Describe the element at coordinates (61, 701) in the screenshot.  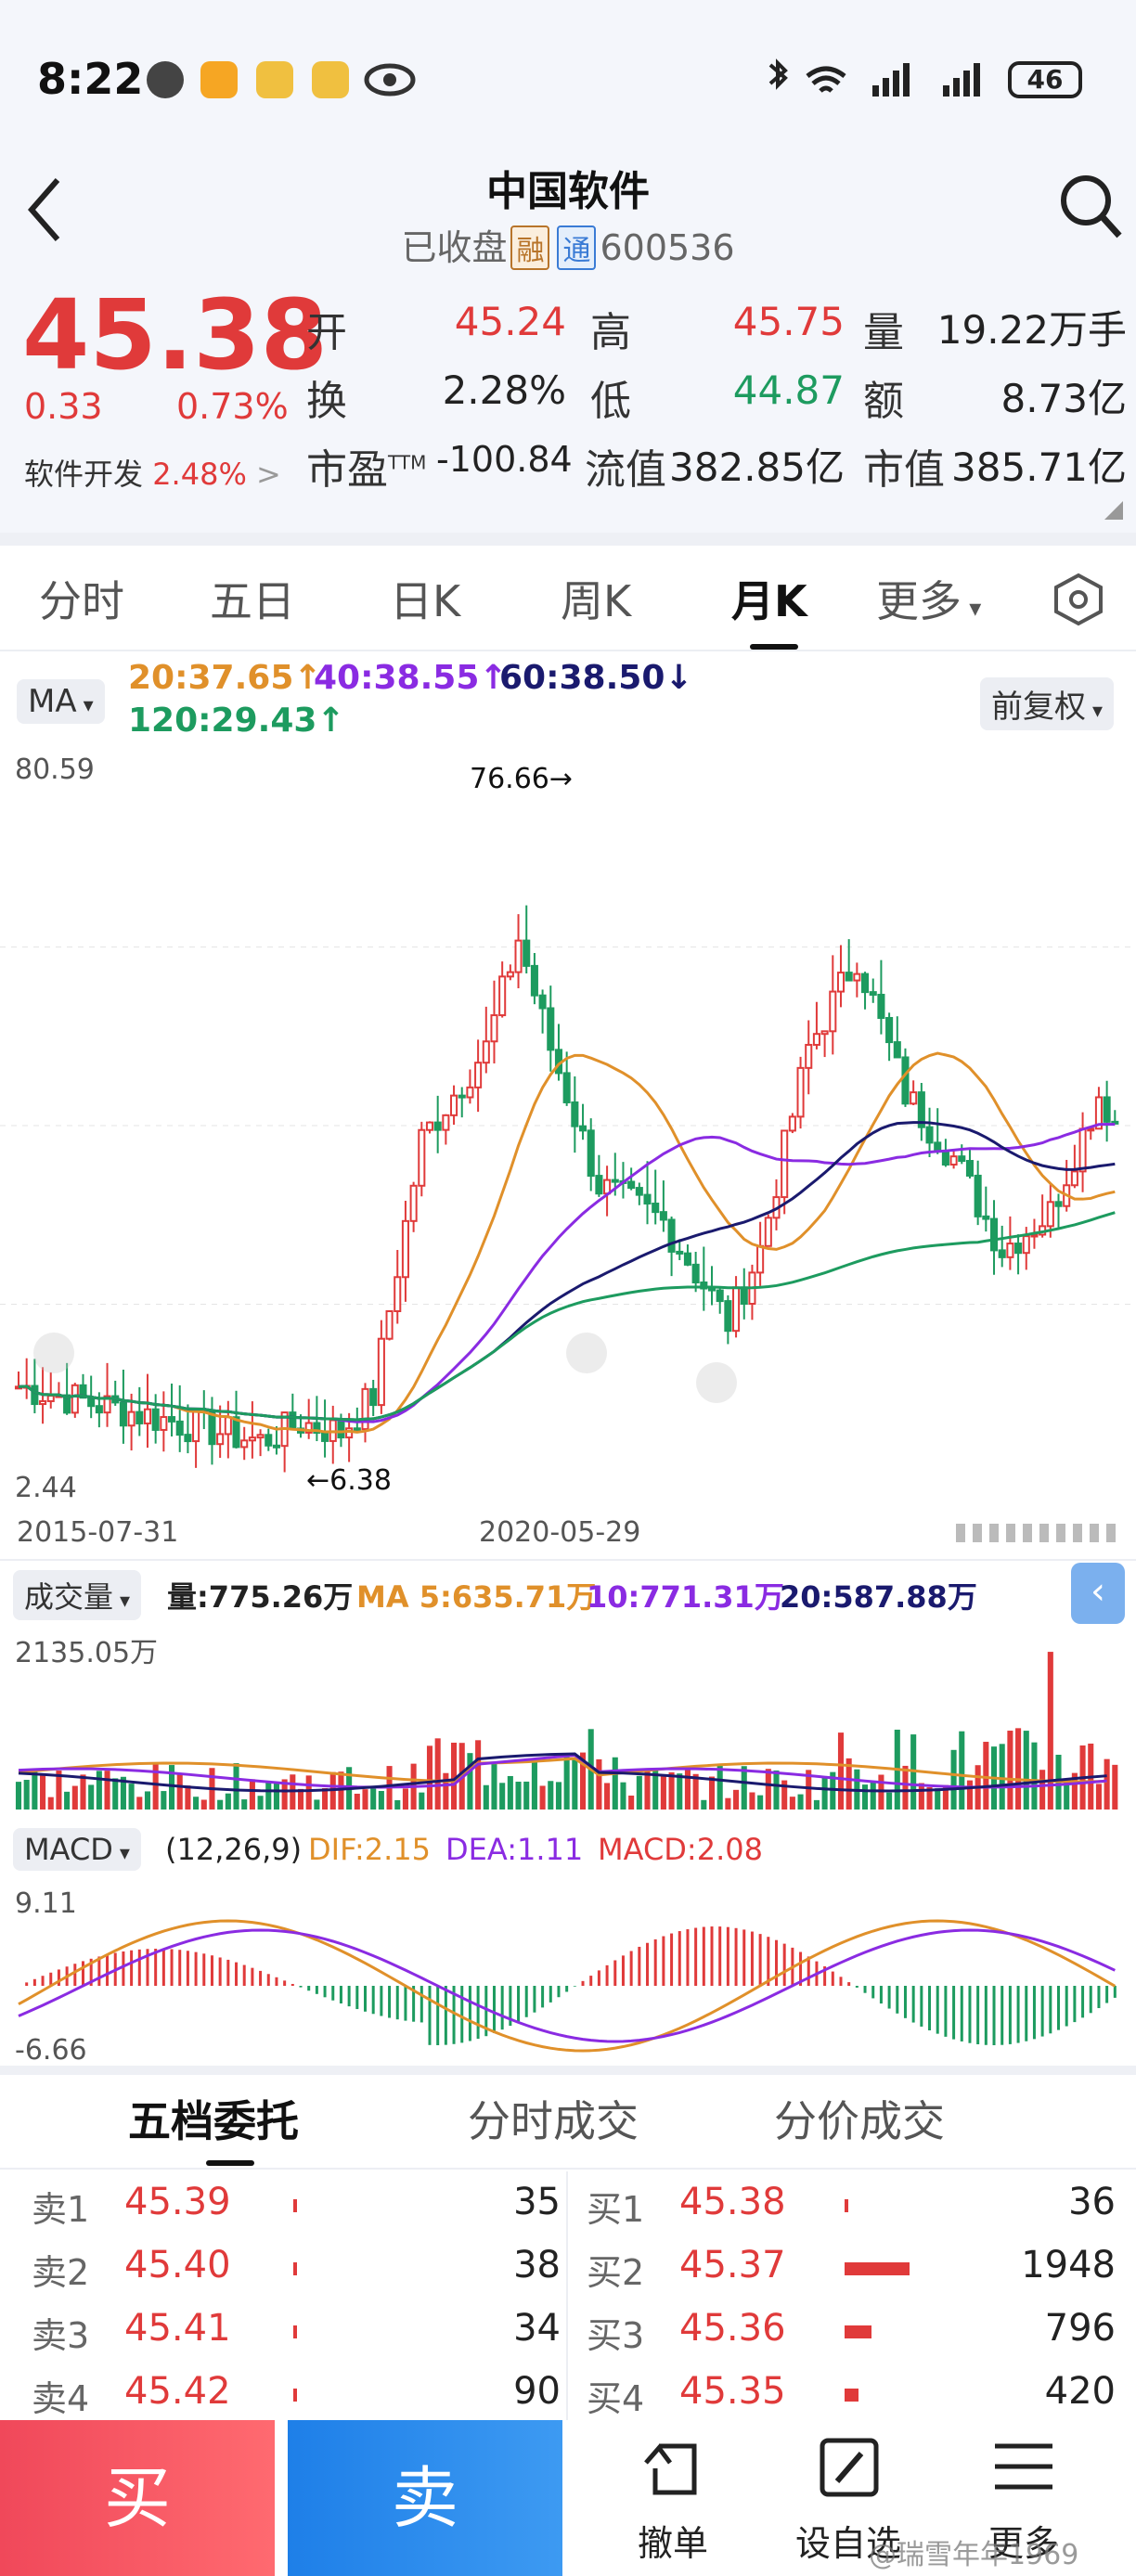
I see `ma-selector-button: MA ▾` at that location.